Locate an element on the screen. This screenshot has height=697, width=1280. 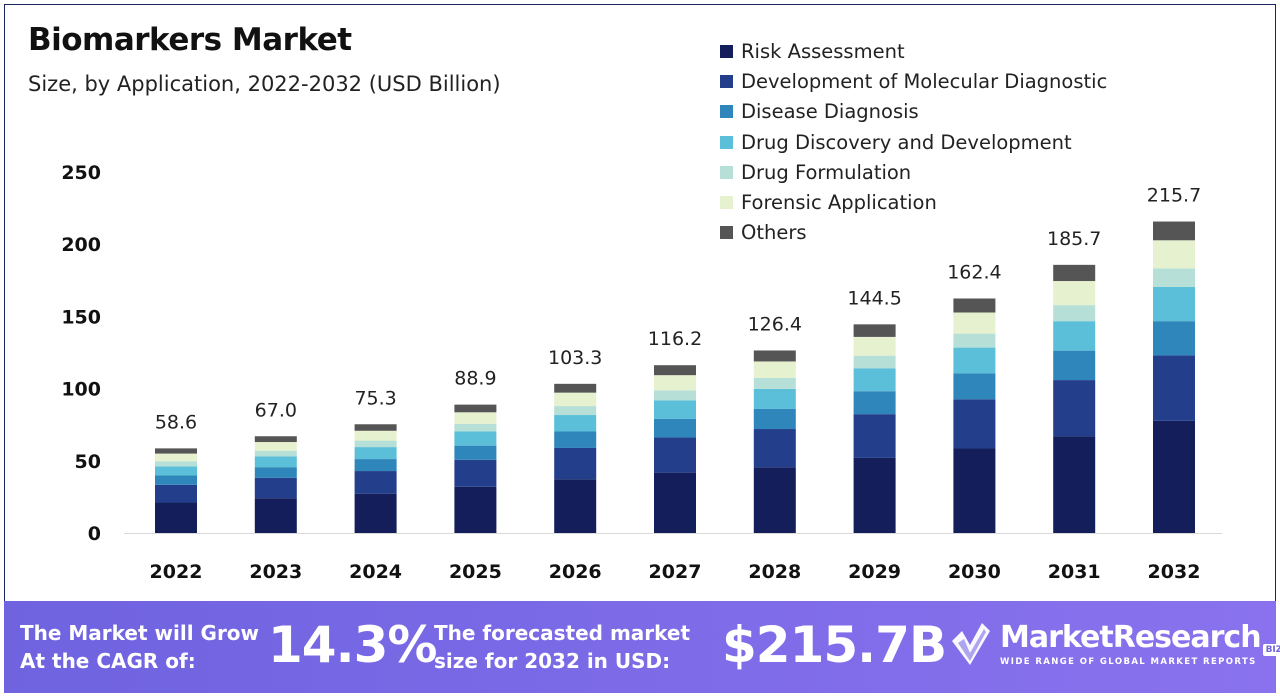
bar-total-label: 75.3 is located at coordinates (375, 398).